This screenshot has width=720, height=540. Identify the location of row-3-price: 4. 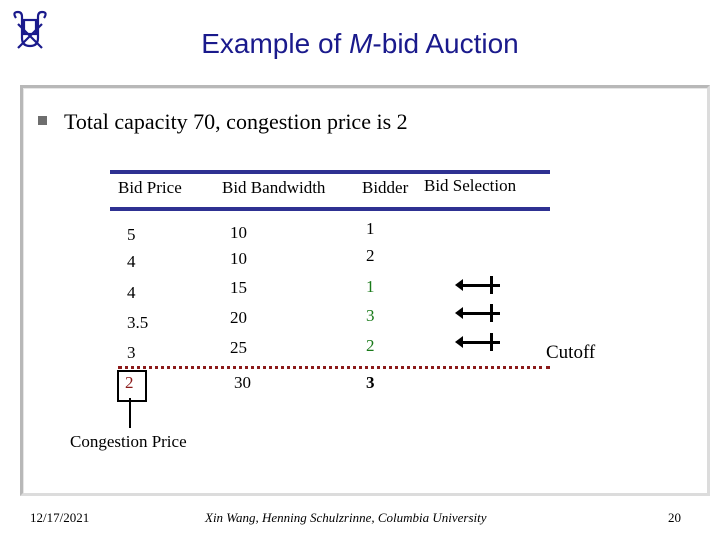
(131, 292).